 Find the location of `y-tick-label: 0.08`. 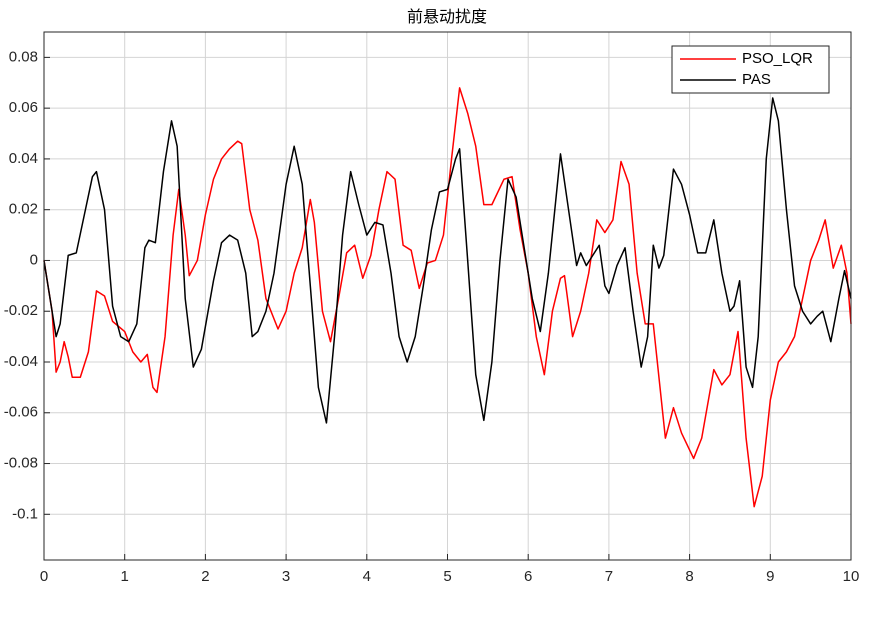

y-tick-label: 0.08 is located at coordinates (23, 56).